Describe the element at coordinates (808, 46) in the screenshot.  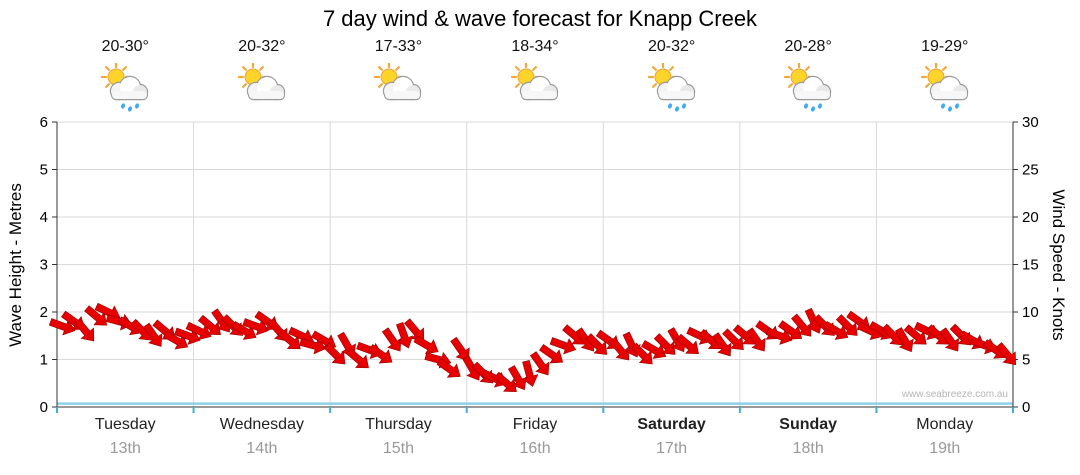
I see `temperature-range-sunday: 20-28°` at that location.